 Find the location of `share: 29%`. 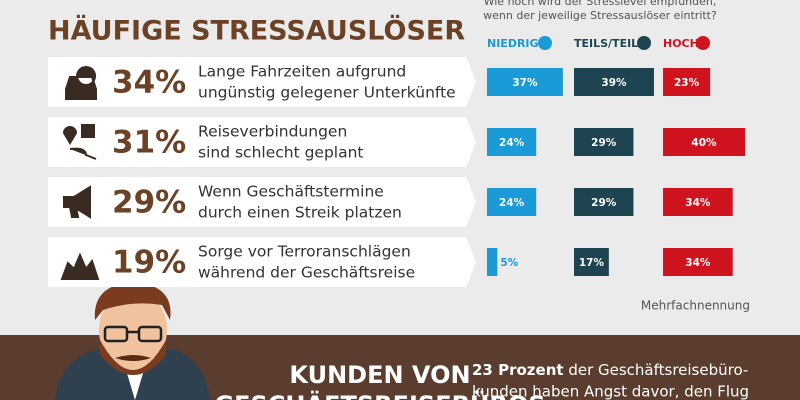

share: 29% is located at coordinates (149, 203).